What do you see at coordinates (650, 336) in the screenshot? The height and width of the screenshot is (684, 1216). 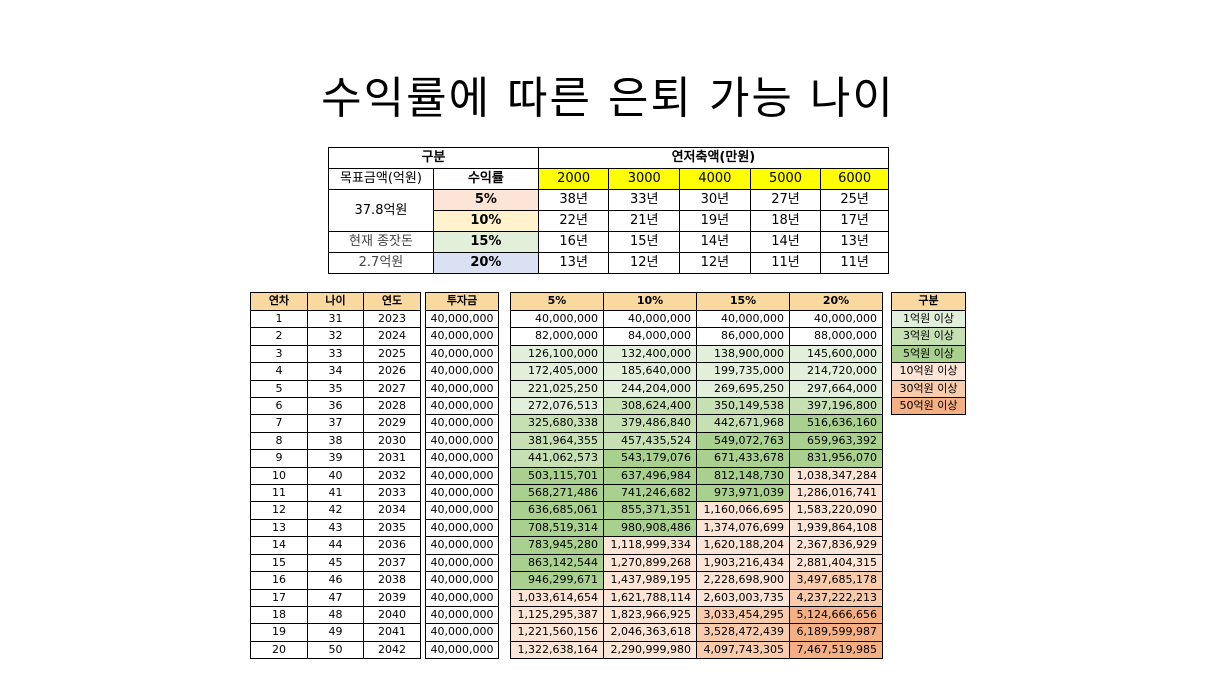 I see `balance-cell: 84,000,000` at bounding box center [650, 336].